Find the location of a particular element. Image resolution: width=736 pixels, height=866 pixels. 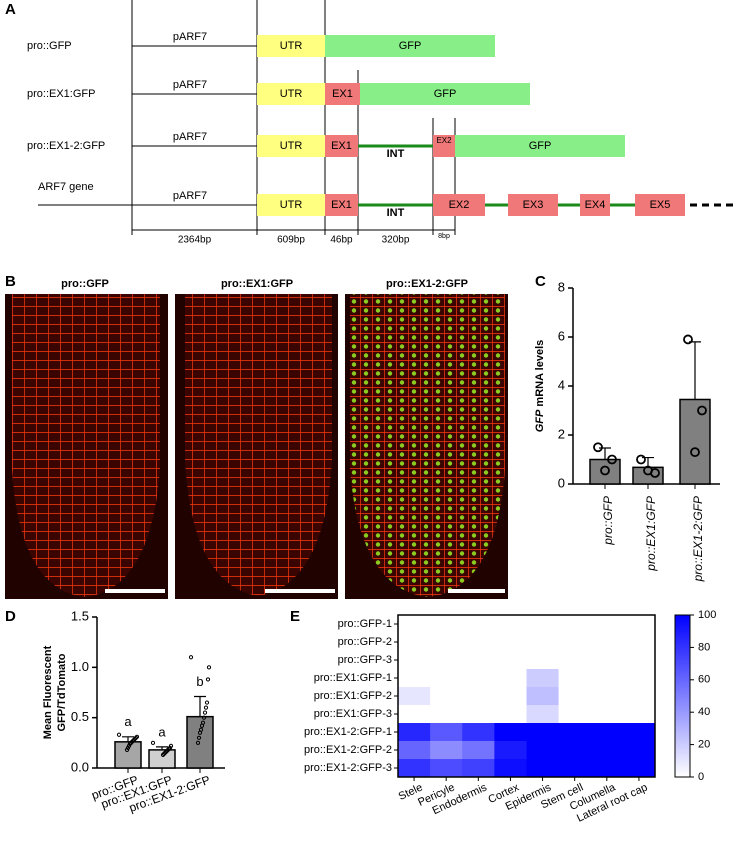

x-tick-label: pro::GFP is located at coordinates (608, 521).